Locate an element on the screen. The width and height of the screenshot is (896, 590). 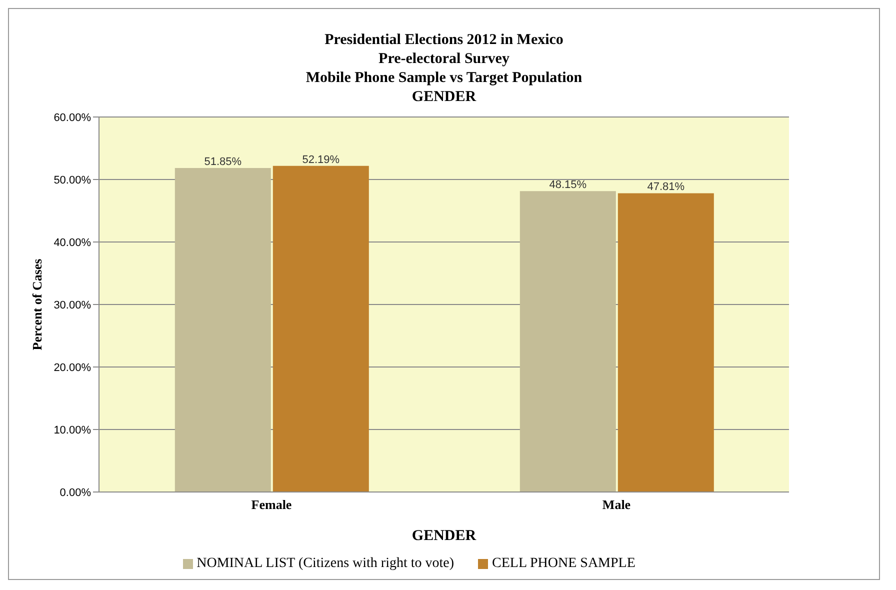
y-axis-title: Percent of Cases is located at coordinates (37, 304).